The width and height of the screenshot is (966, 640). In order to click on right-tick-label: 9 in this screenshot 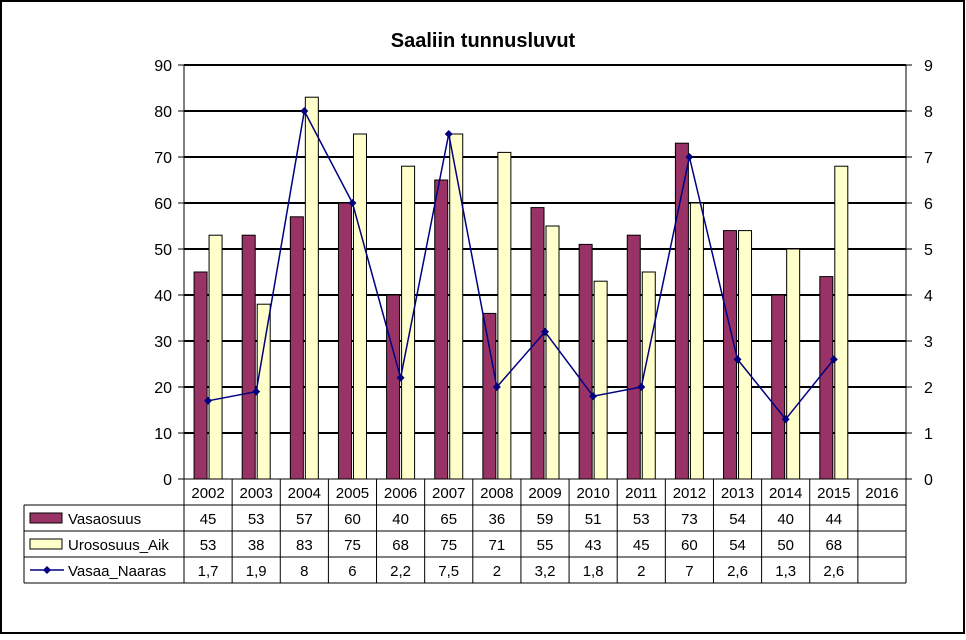, I will do `click(928, 66)`.